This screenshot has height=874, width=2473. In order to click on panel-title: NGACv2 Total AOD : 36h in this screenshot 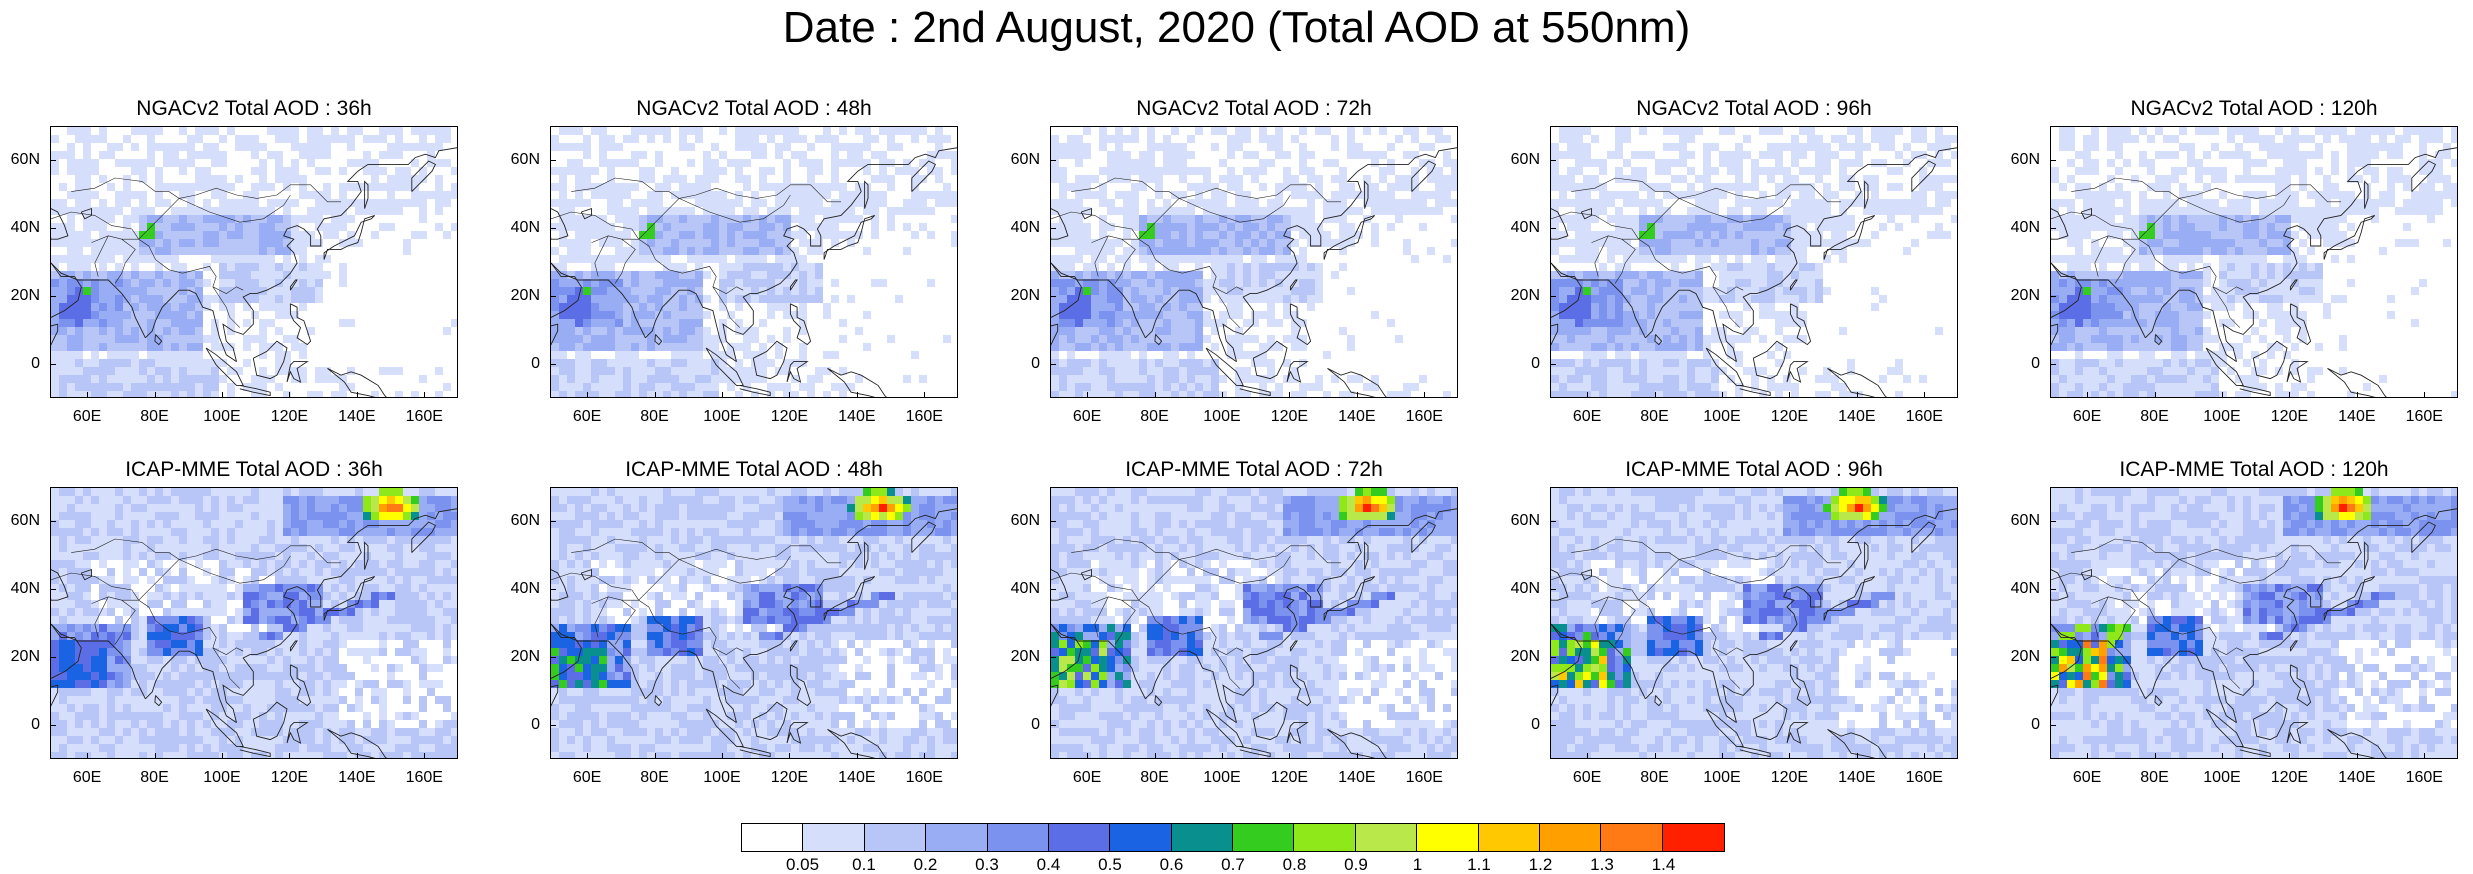, I will do `click(254, 108)`.